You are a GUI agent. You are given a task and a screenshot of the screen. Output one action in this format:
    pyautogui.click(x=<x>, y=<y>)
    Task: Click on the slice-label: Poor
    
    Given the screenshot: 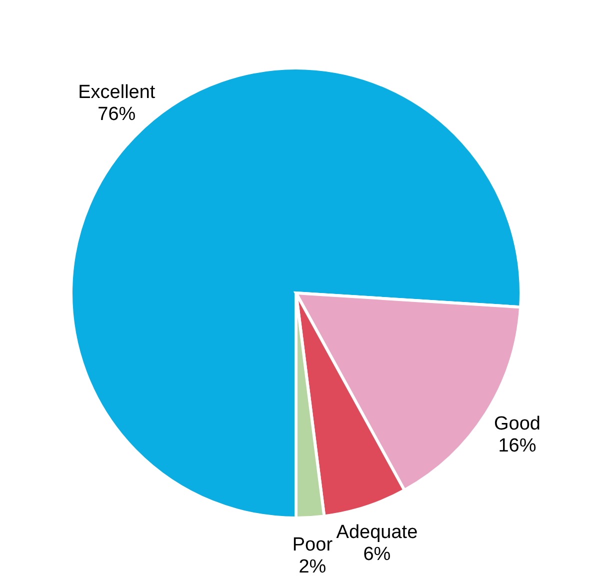 What is the action you would take?
    pyautogui.click(x=313, y=545)
    